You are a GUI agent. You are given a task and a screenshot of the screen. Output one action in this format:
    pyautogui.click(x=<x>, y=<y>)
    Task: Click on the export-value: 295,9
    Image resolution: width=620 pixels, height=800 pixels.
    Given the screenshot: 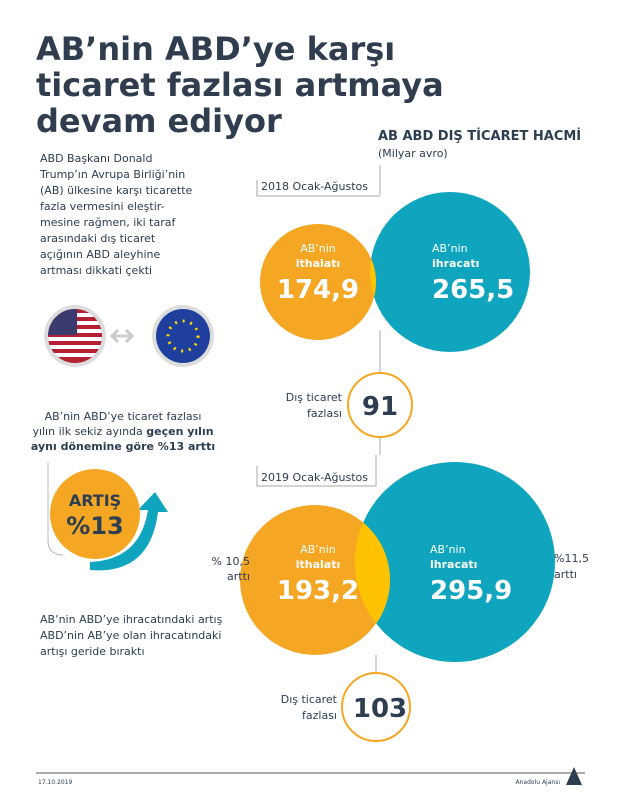 What is the action you would take?
    pyautogui.click(x=471, y=591)
    